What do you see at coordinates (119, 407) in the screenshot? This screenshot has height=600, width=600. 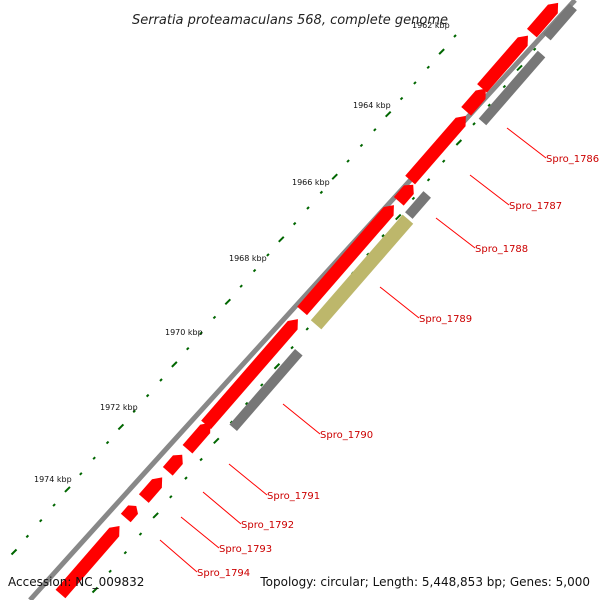 I see `tick-label: 1972 kbp` at bounding box center [119, 407].